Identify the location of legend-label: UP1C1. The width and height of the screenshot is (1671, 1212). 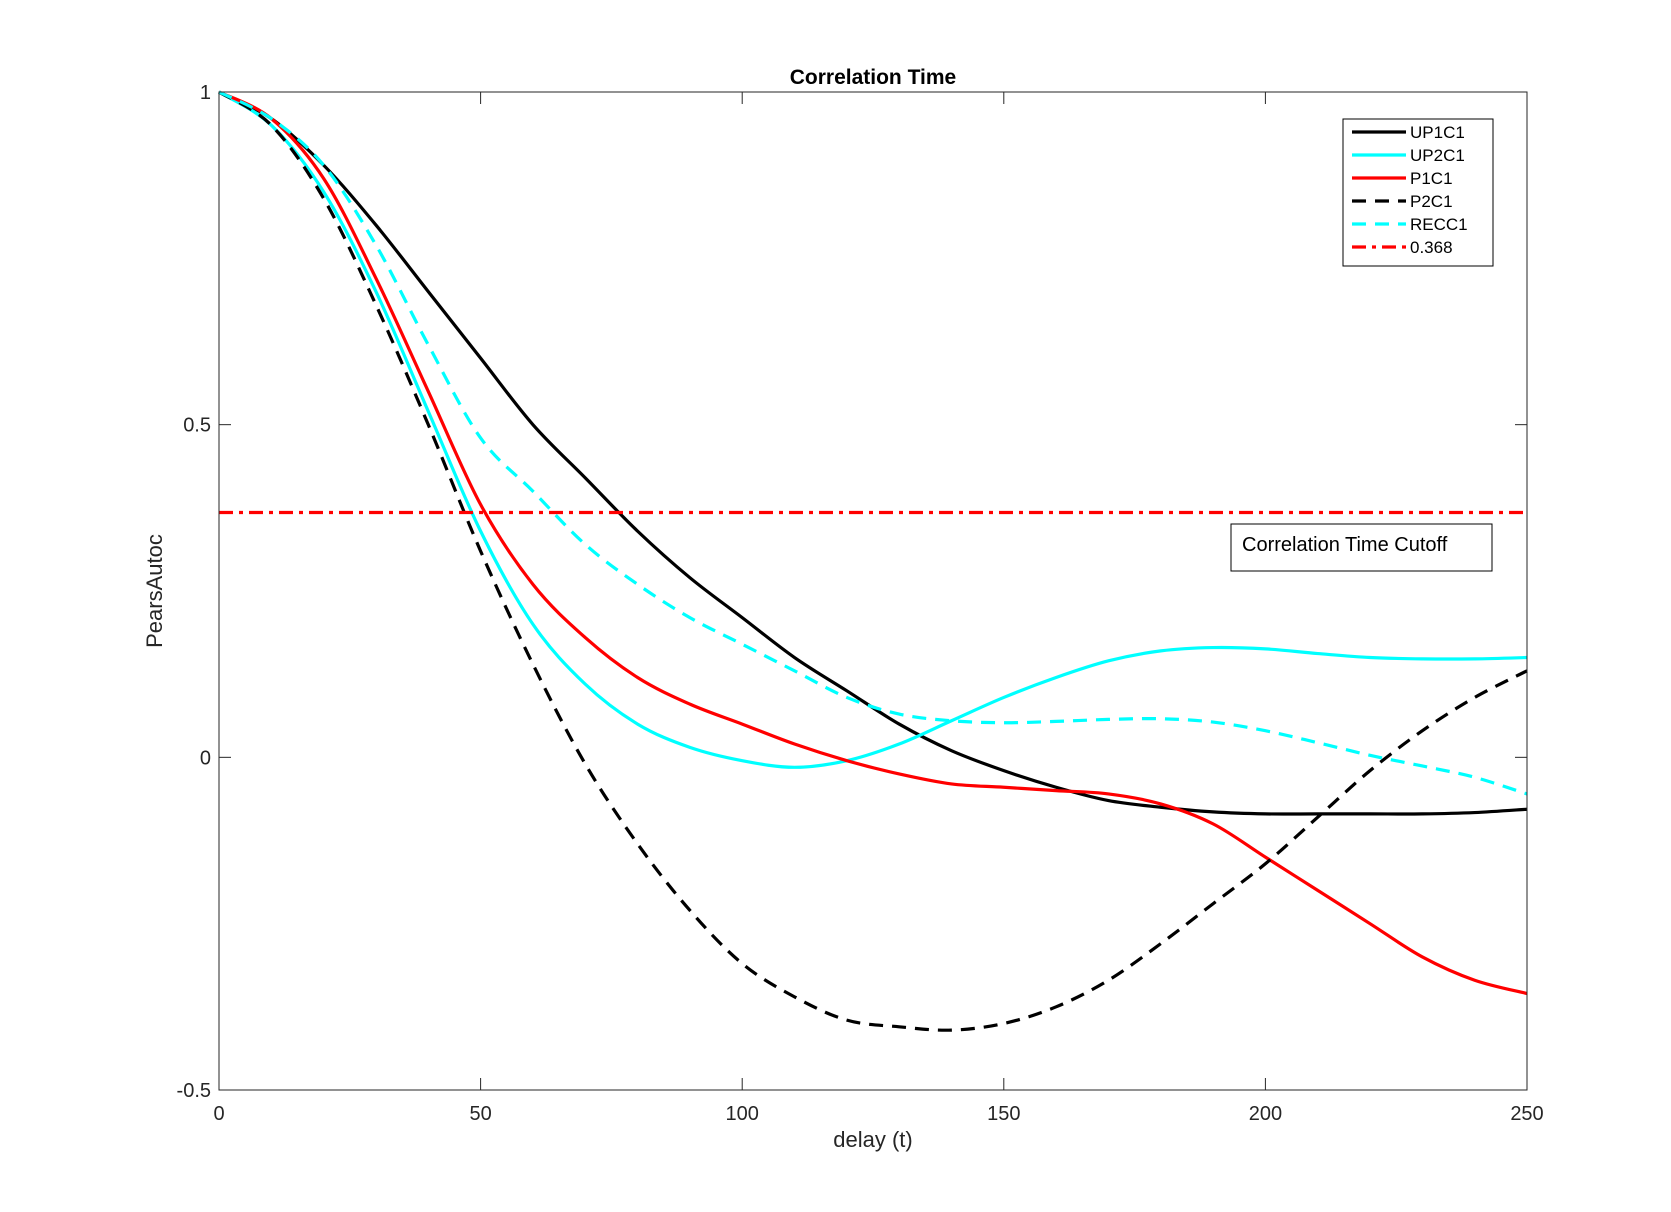
(1437, 132).